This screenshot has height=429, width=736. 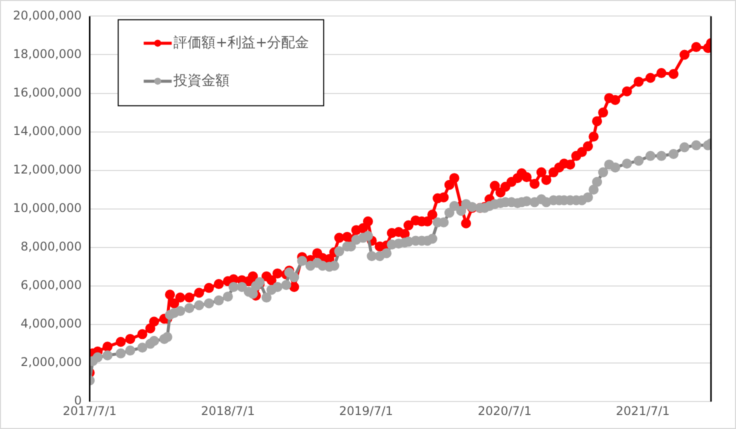 What do you see at coordinates (47, 131) in the screenshot?
I see `y-tick-label: 14,000,000` at bounding box center [47, 131].